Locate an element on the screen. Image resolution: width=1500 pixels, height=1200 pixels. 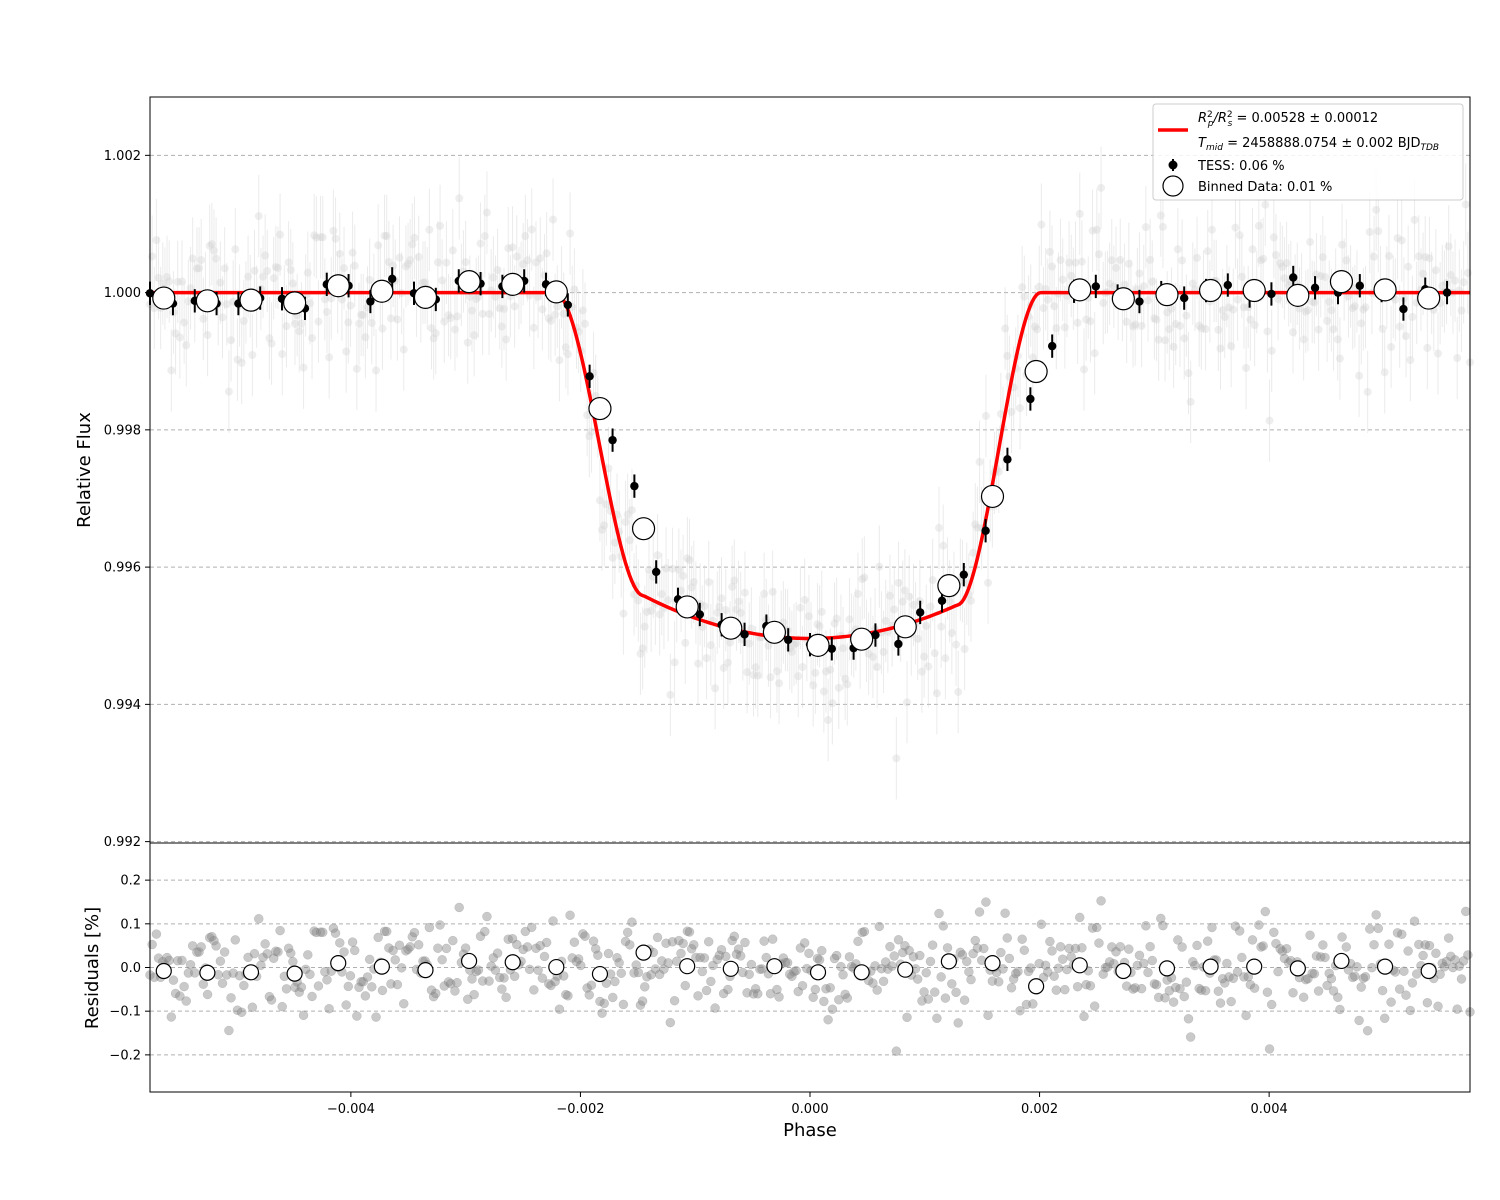
binned-residual-points is located at coordinates (796, 969).